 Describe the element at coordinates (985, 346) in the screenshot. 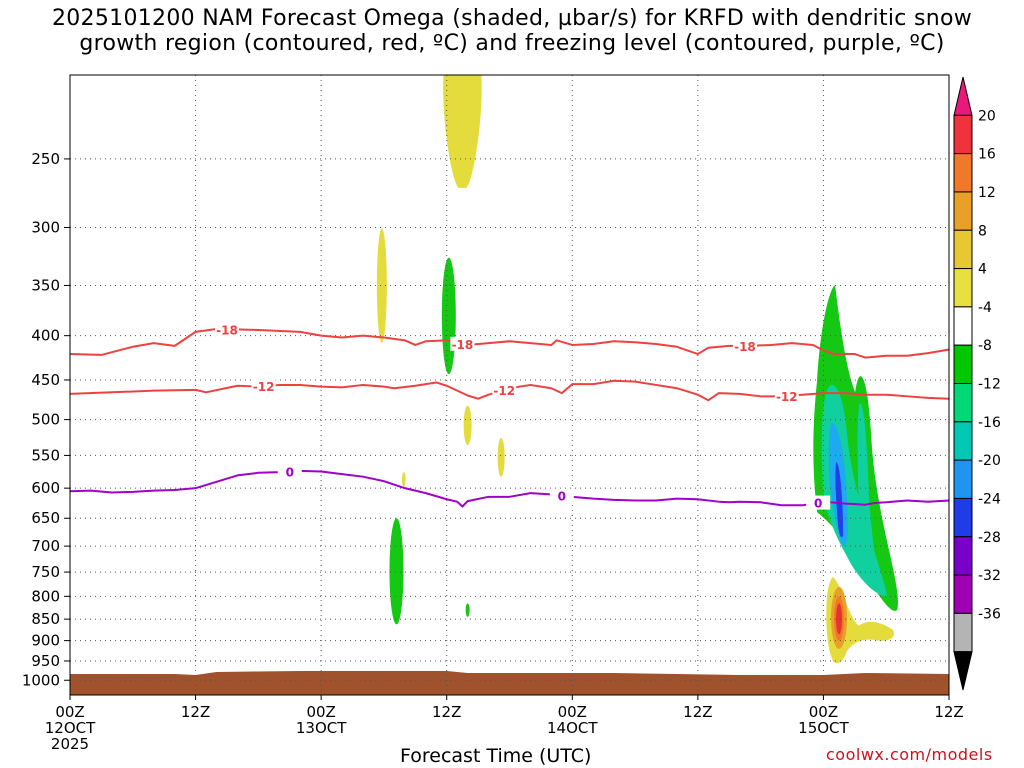

I see `colorbar-label: -8` at that location.